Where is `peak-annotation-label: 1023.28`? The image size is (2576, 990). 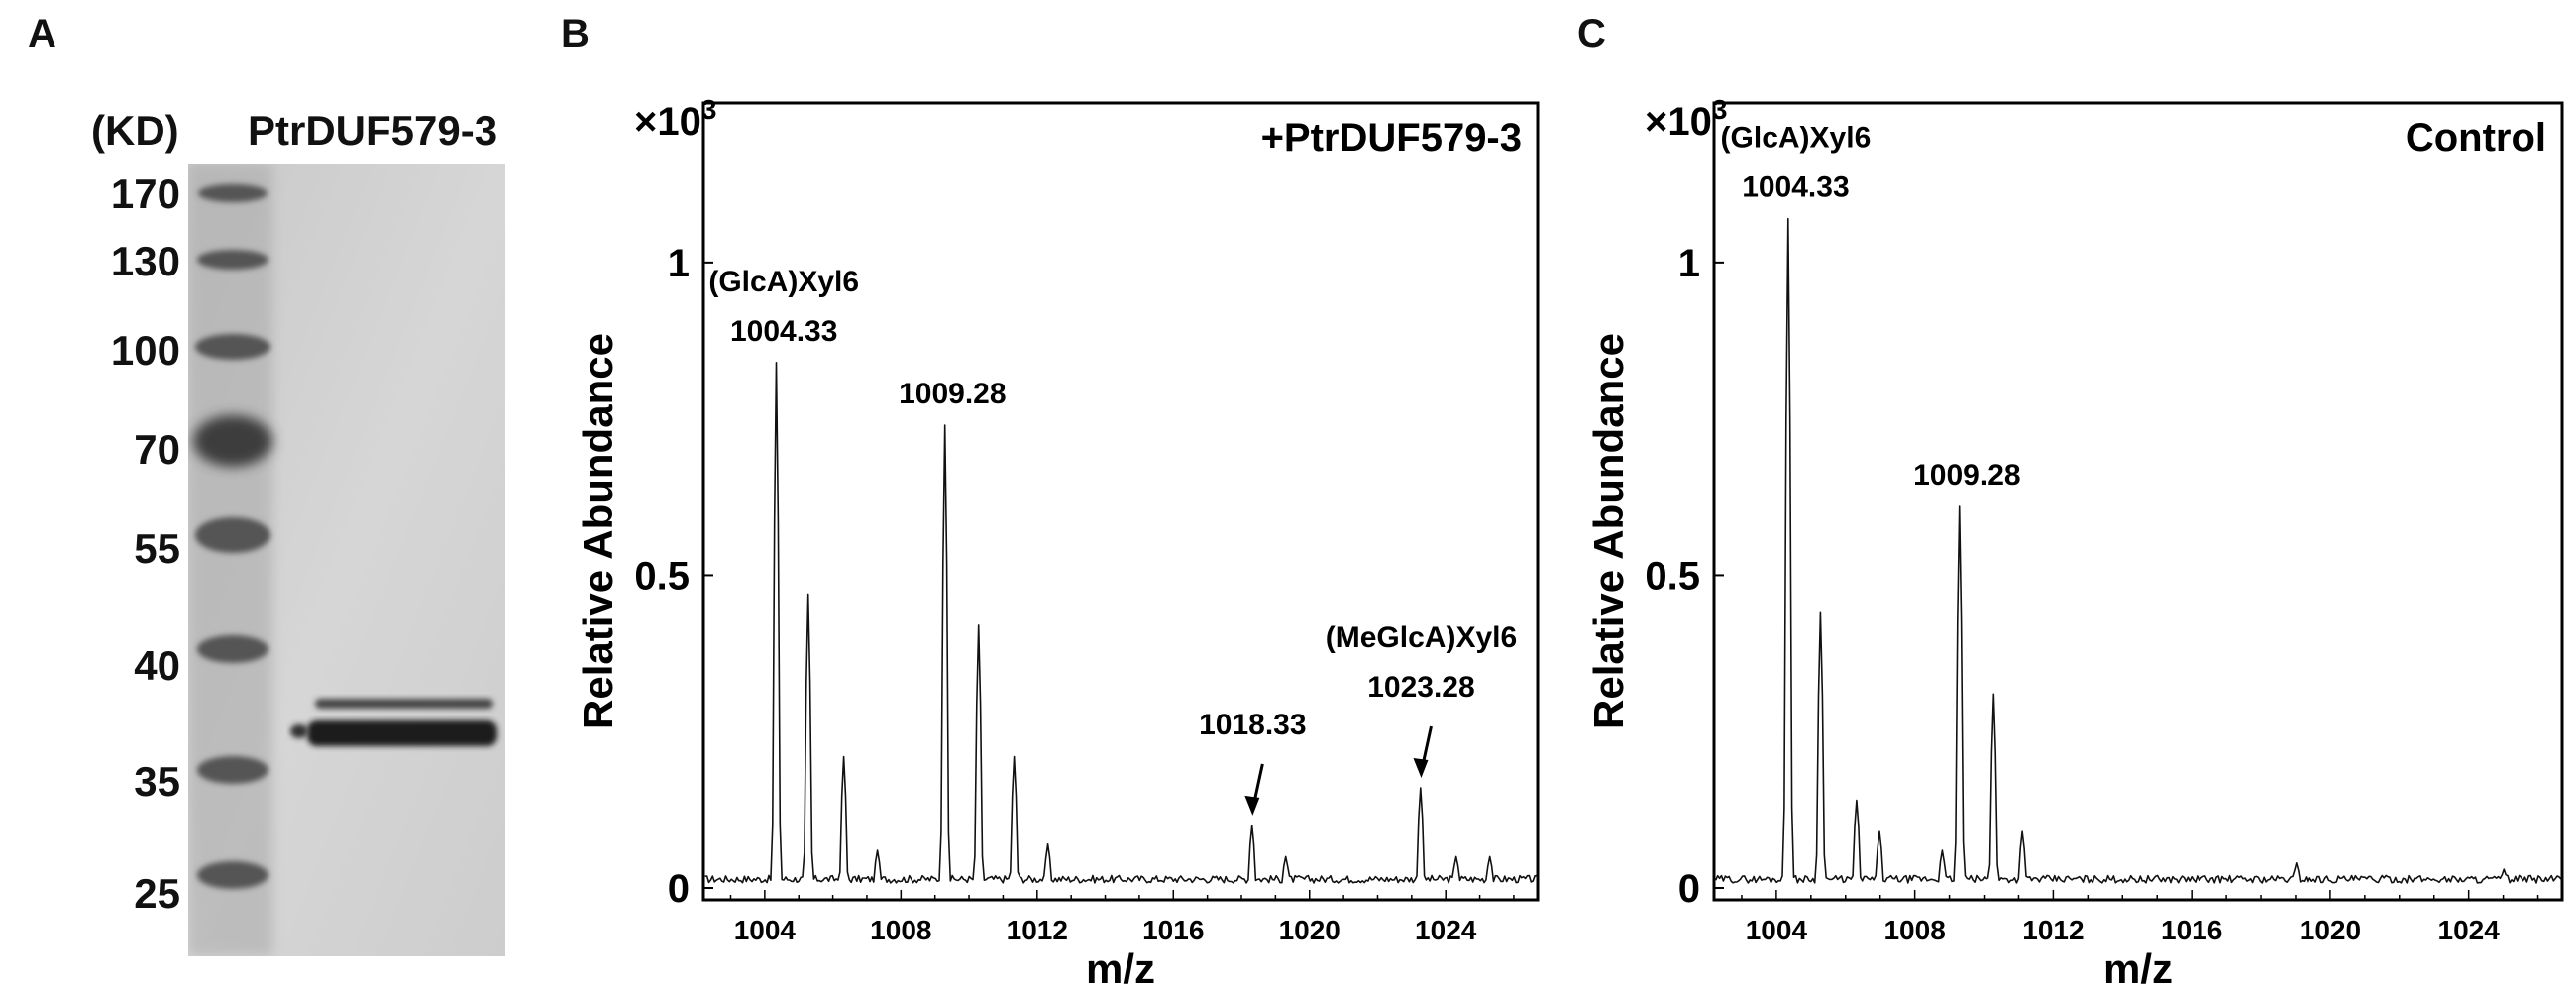 peak-annotation-label: 1023.28 is located at coordinates (1421, 687).